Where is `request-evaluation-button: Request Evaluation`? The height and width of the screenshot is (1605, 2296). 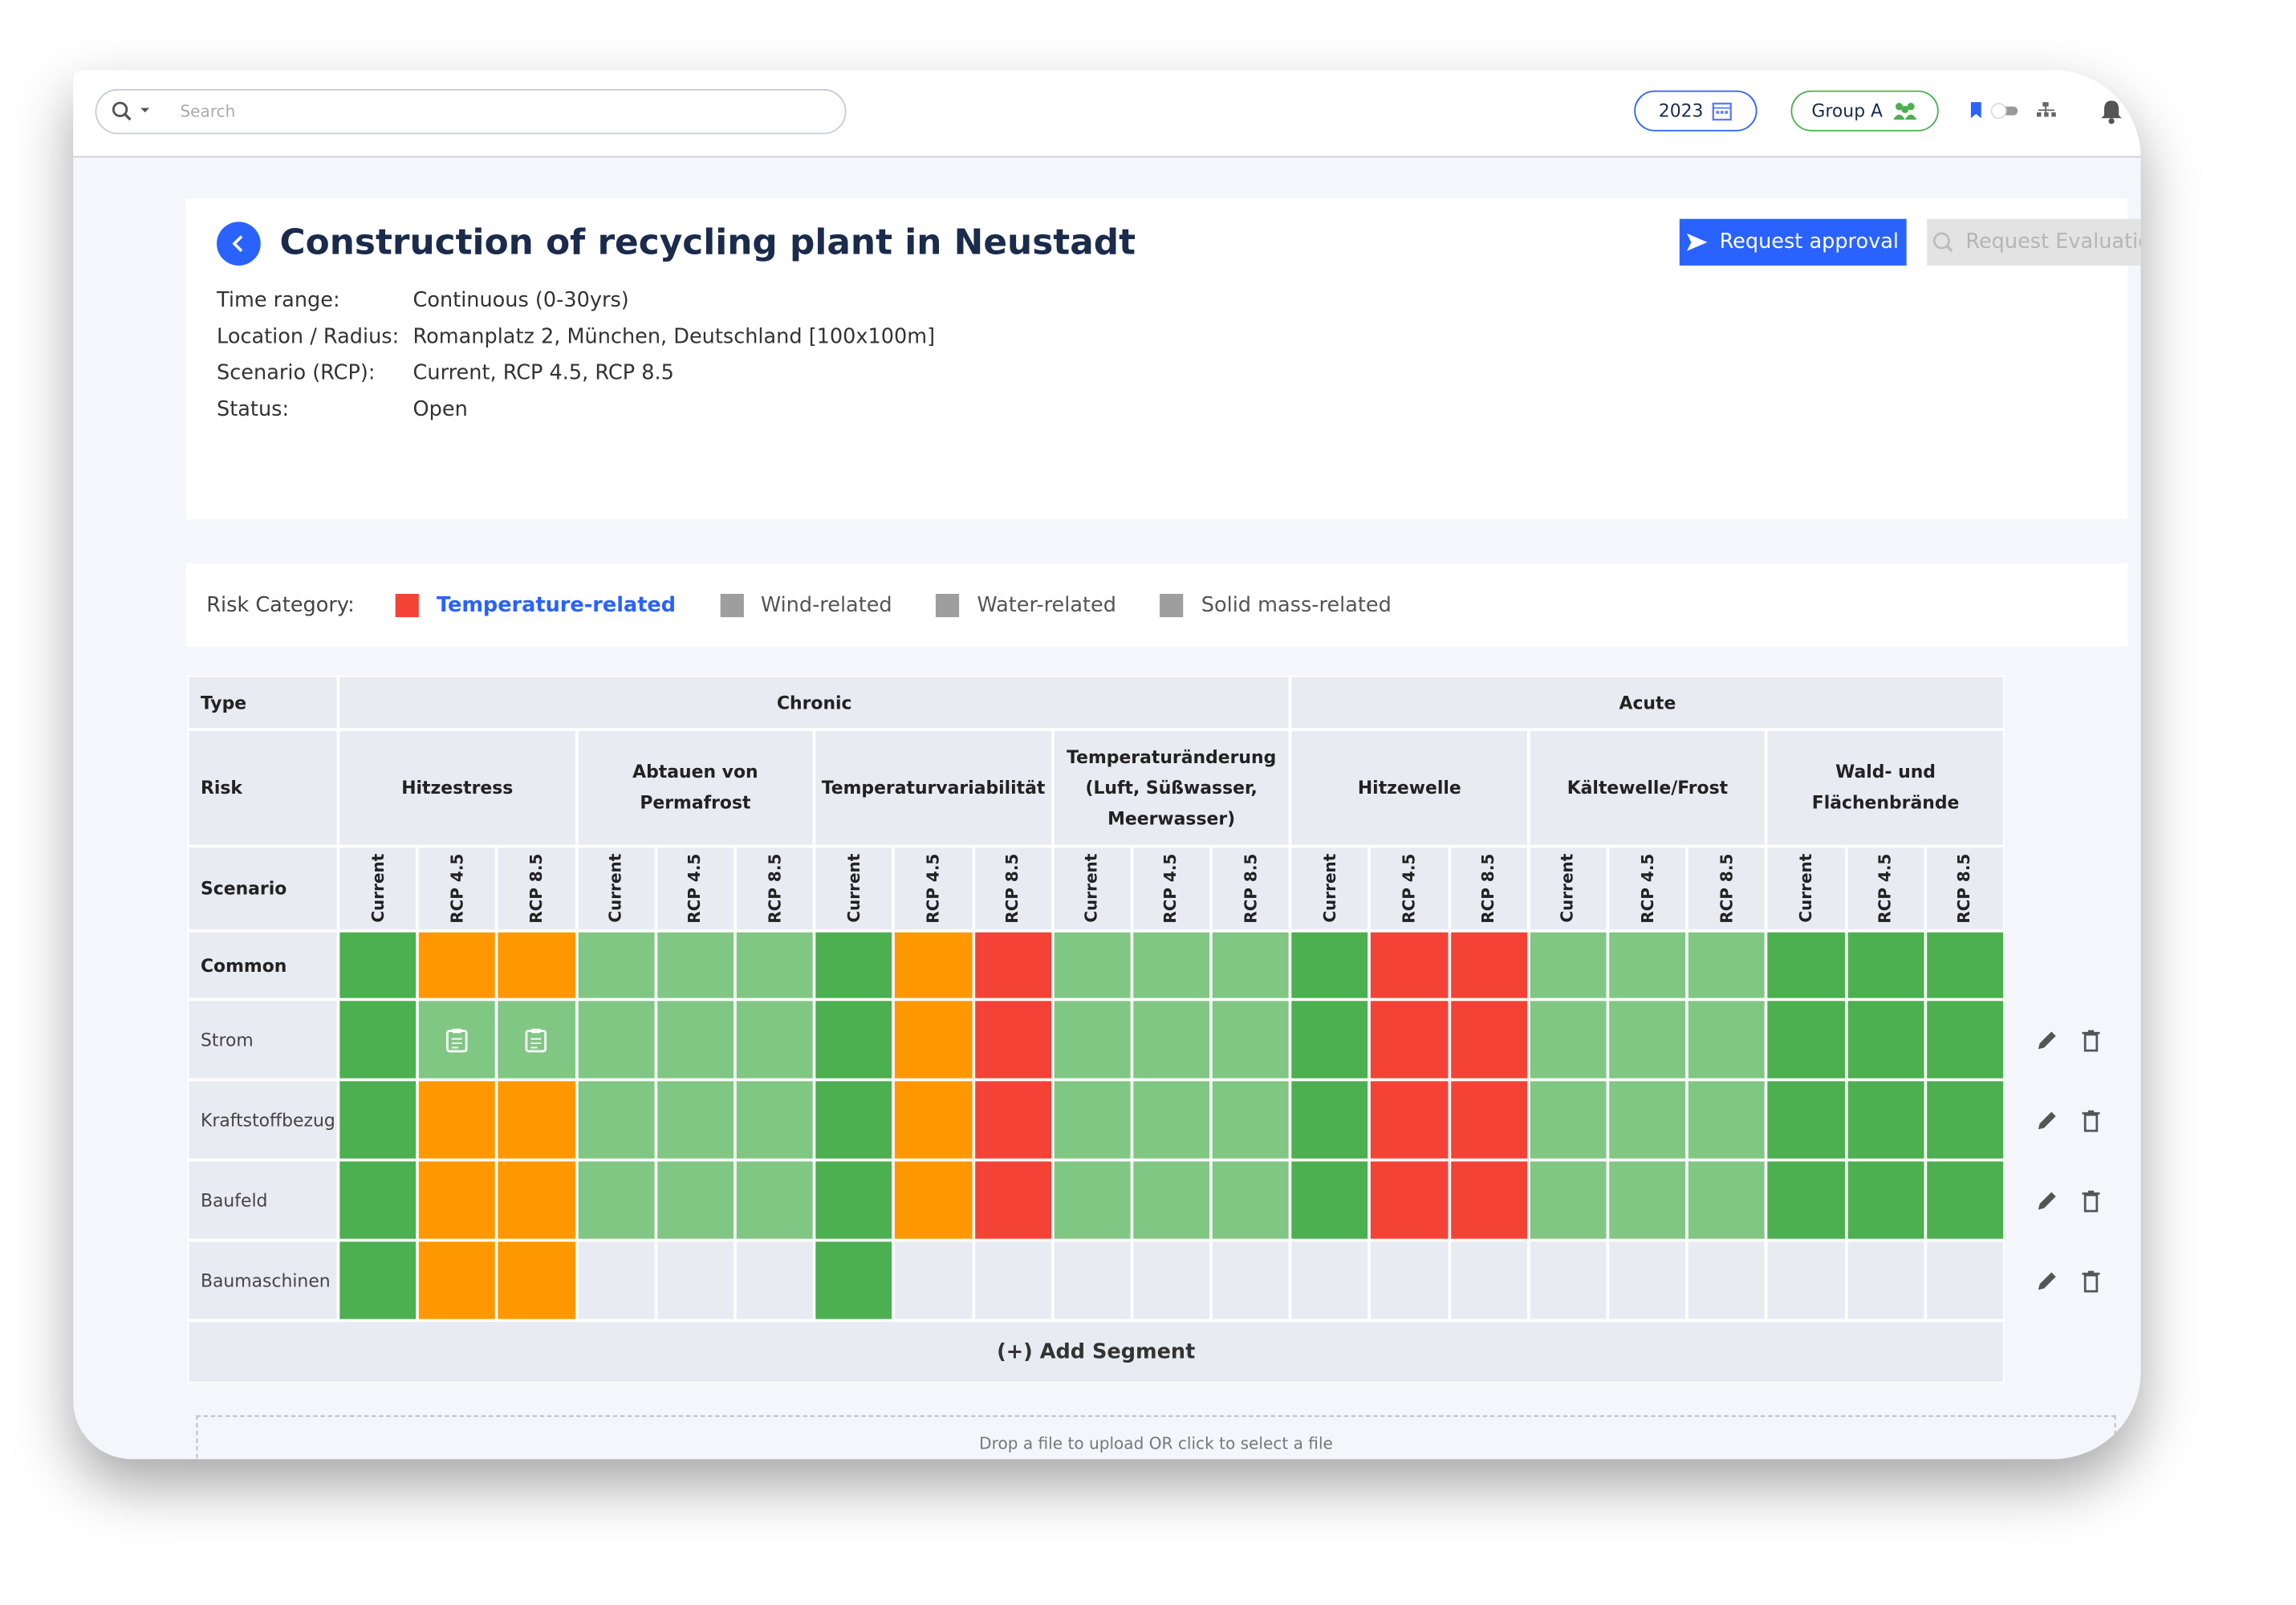
request-evaluation-button: Request Evaluation is located at coordinates (2034, 242).